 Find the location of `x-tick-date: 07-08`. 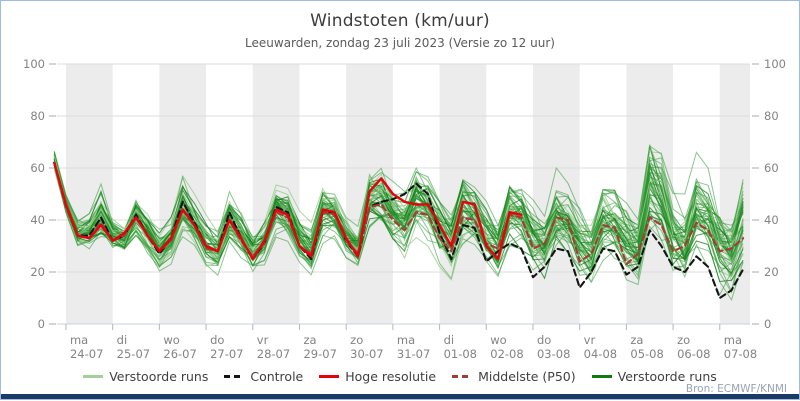

x-tick-date: 07-08 is located at coordinates (740, 354).